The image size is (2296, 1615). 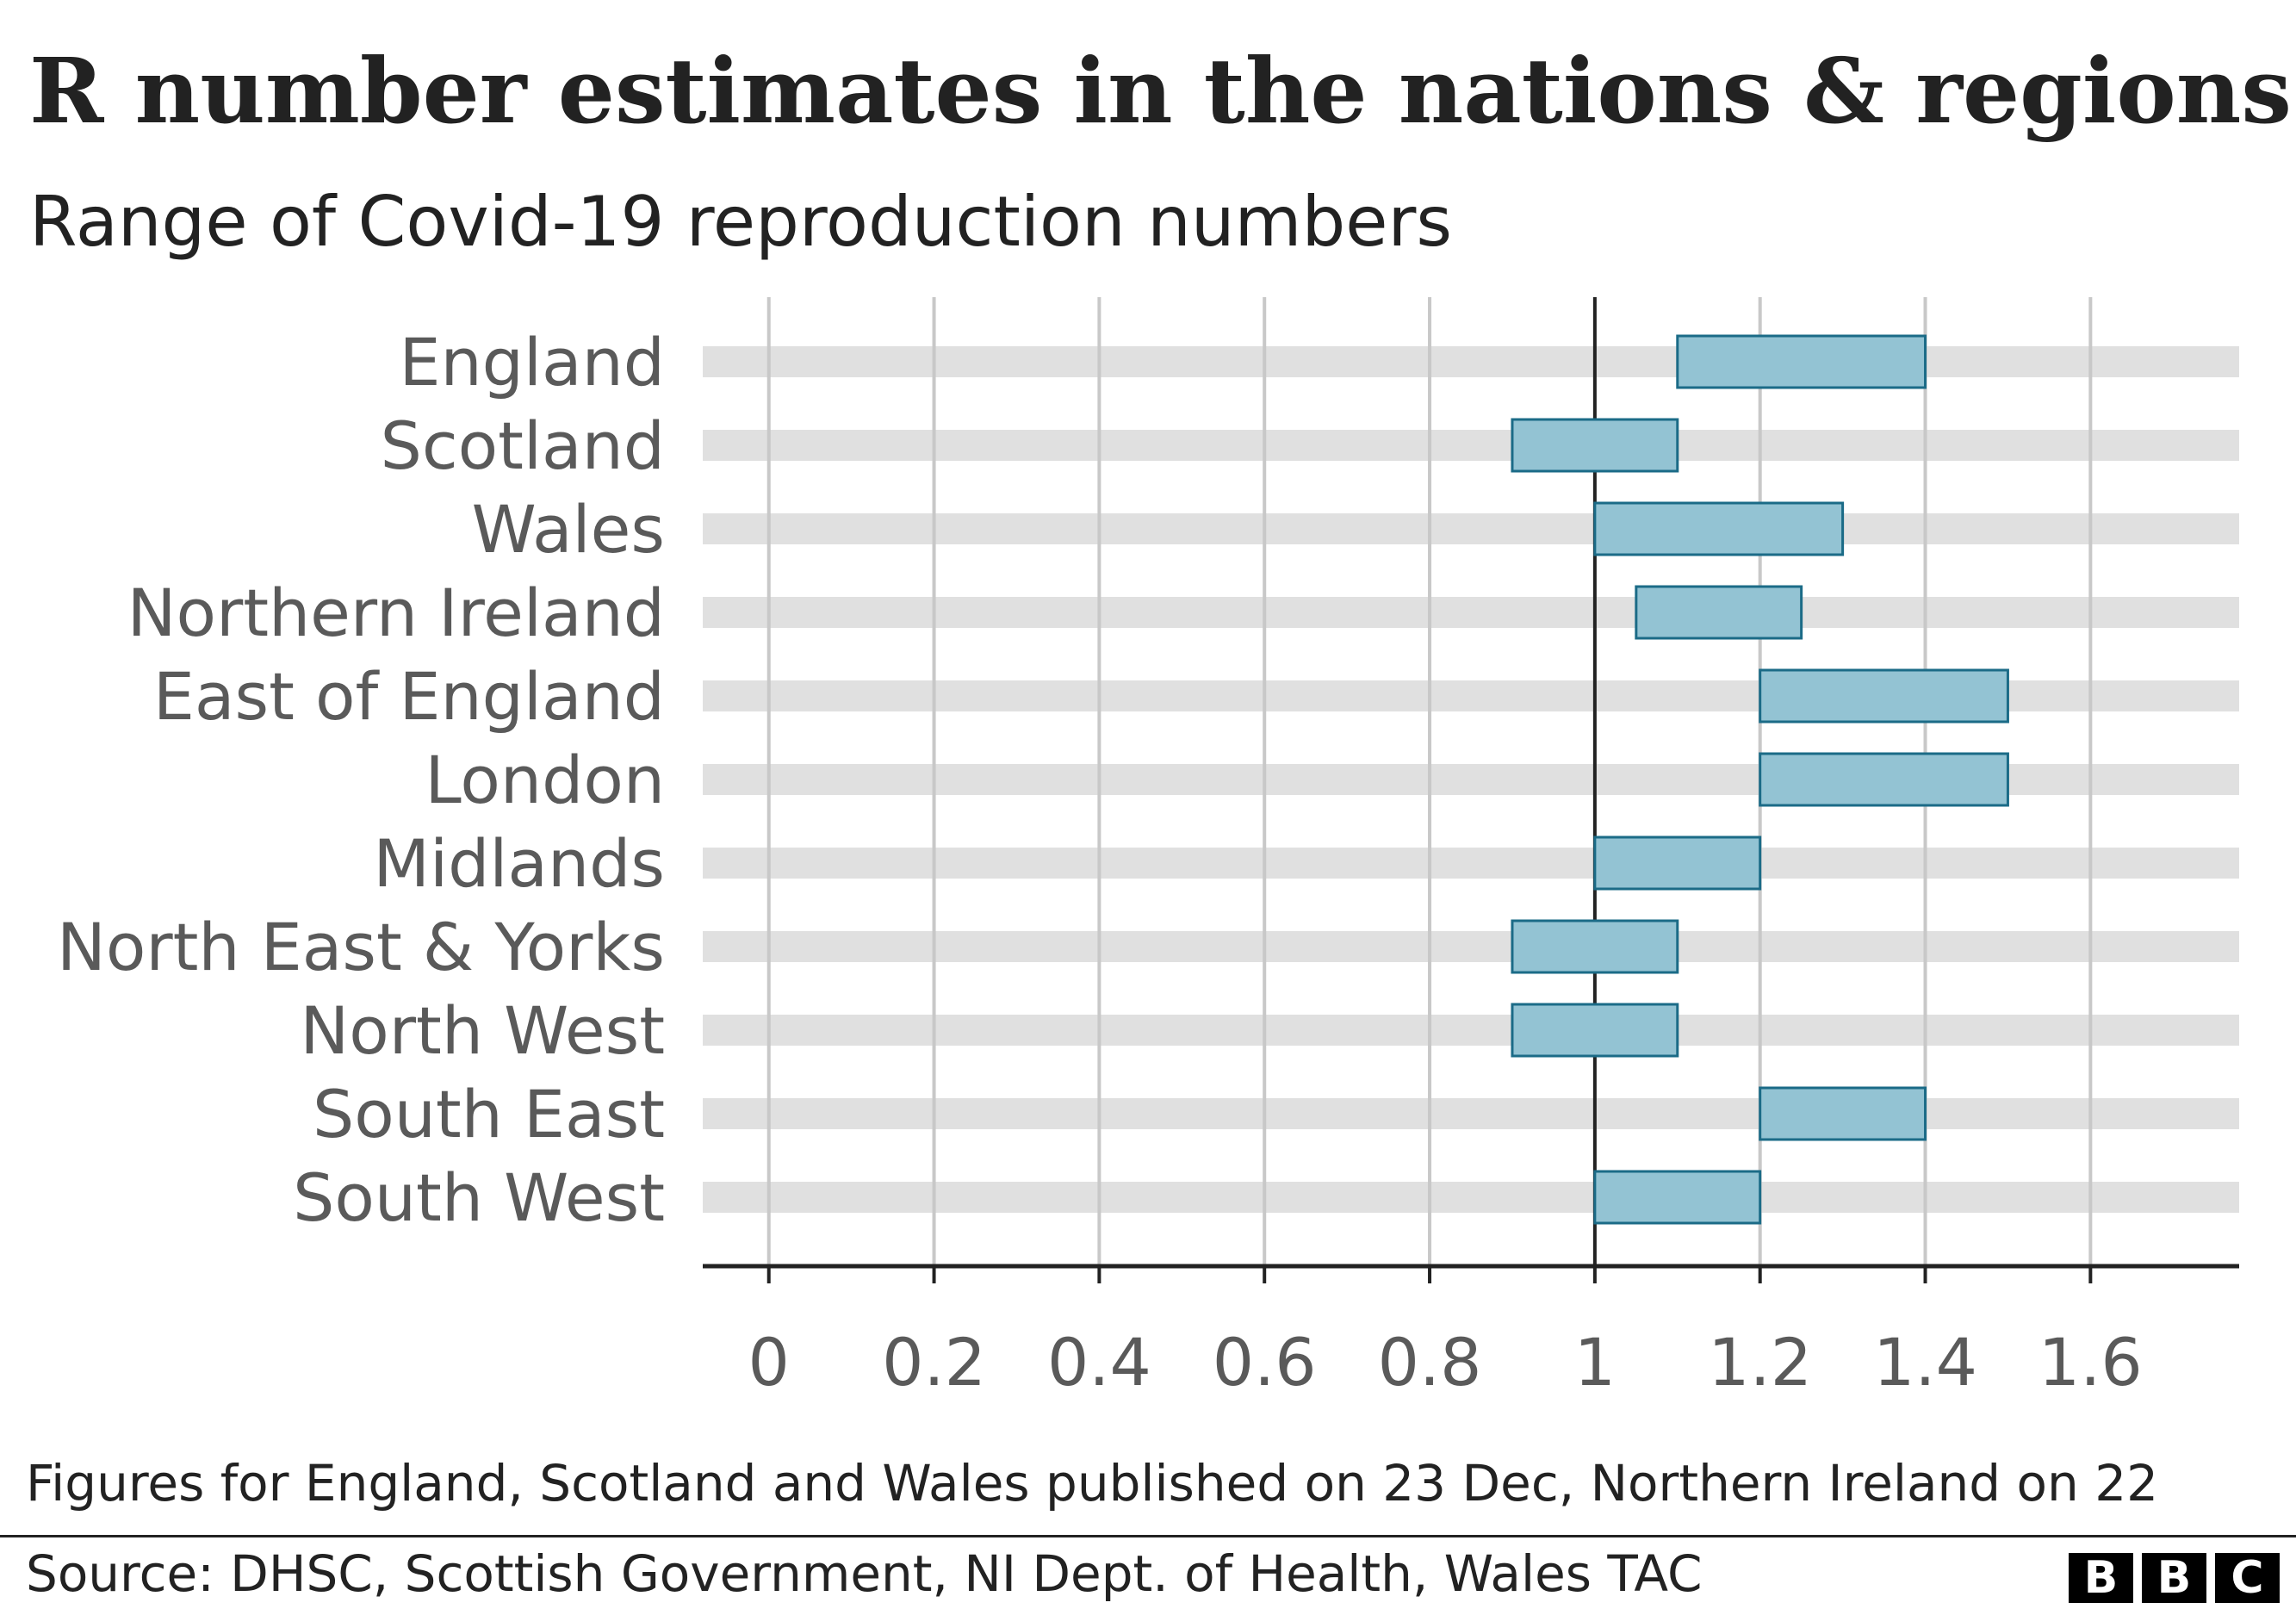 I want to click on tick-labels: 0 0.2 0.4 0.6 0.8 1 1.2 1.4 1.6, so click(x=1445, y=1362).